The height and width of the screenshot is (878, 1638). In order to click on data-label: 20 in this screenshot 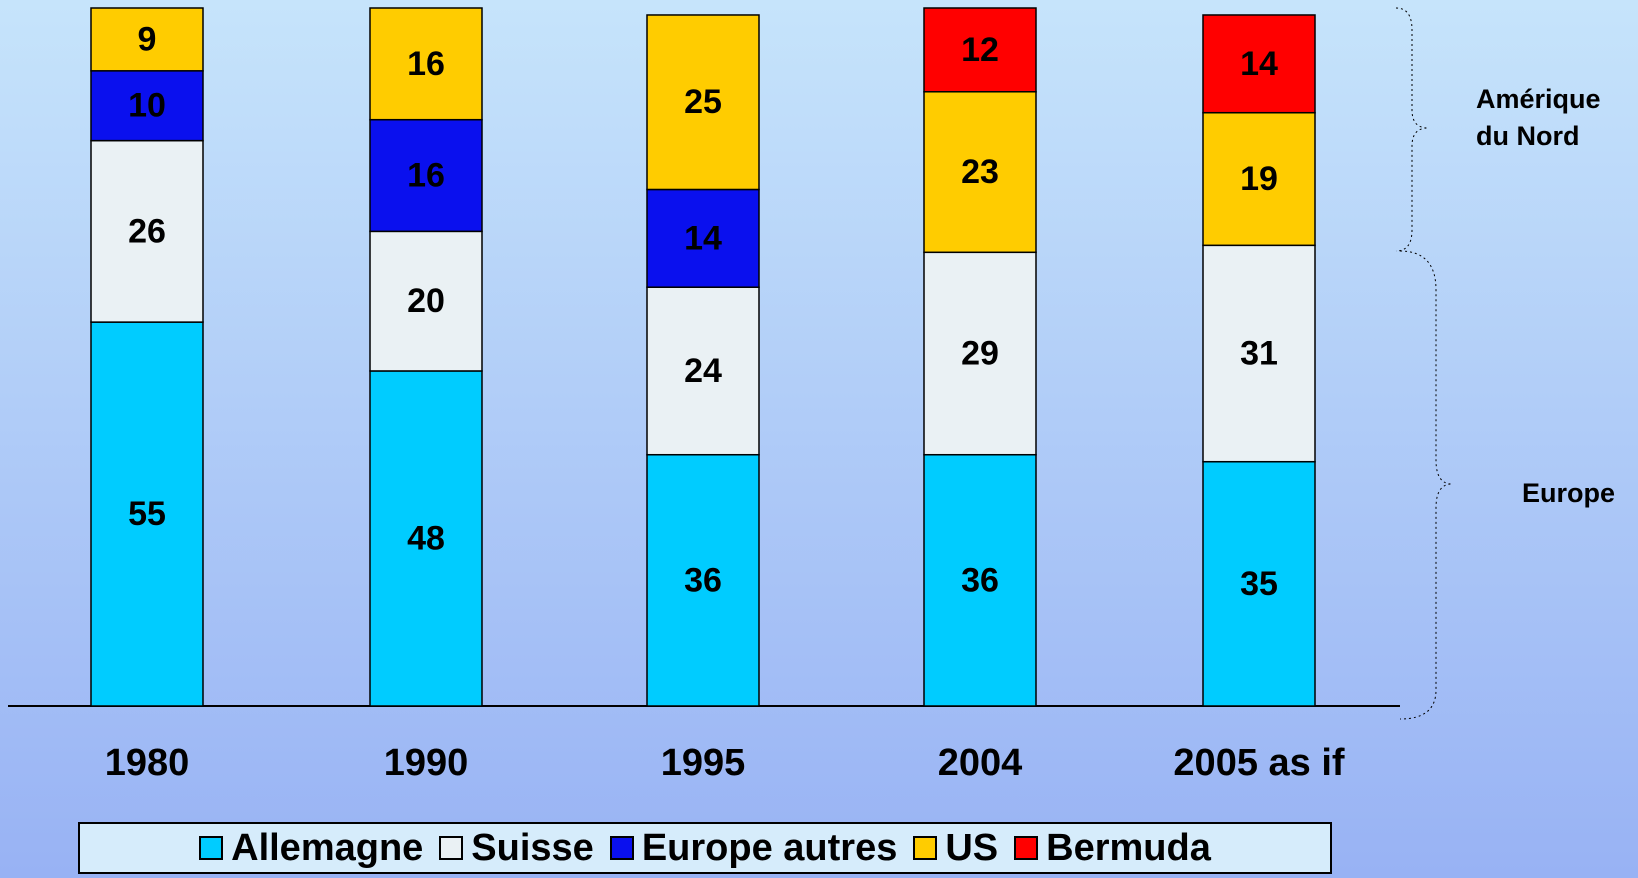, I will do `click(426, 301)`.